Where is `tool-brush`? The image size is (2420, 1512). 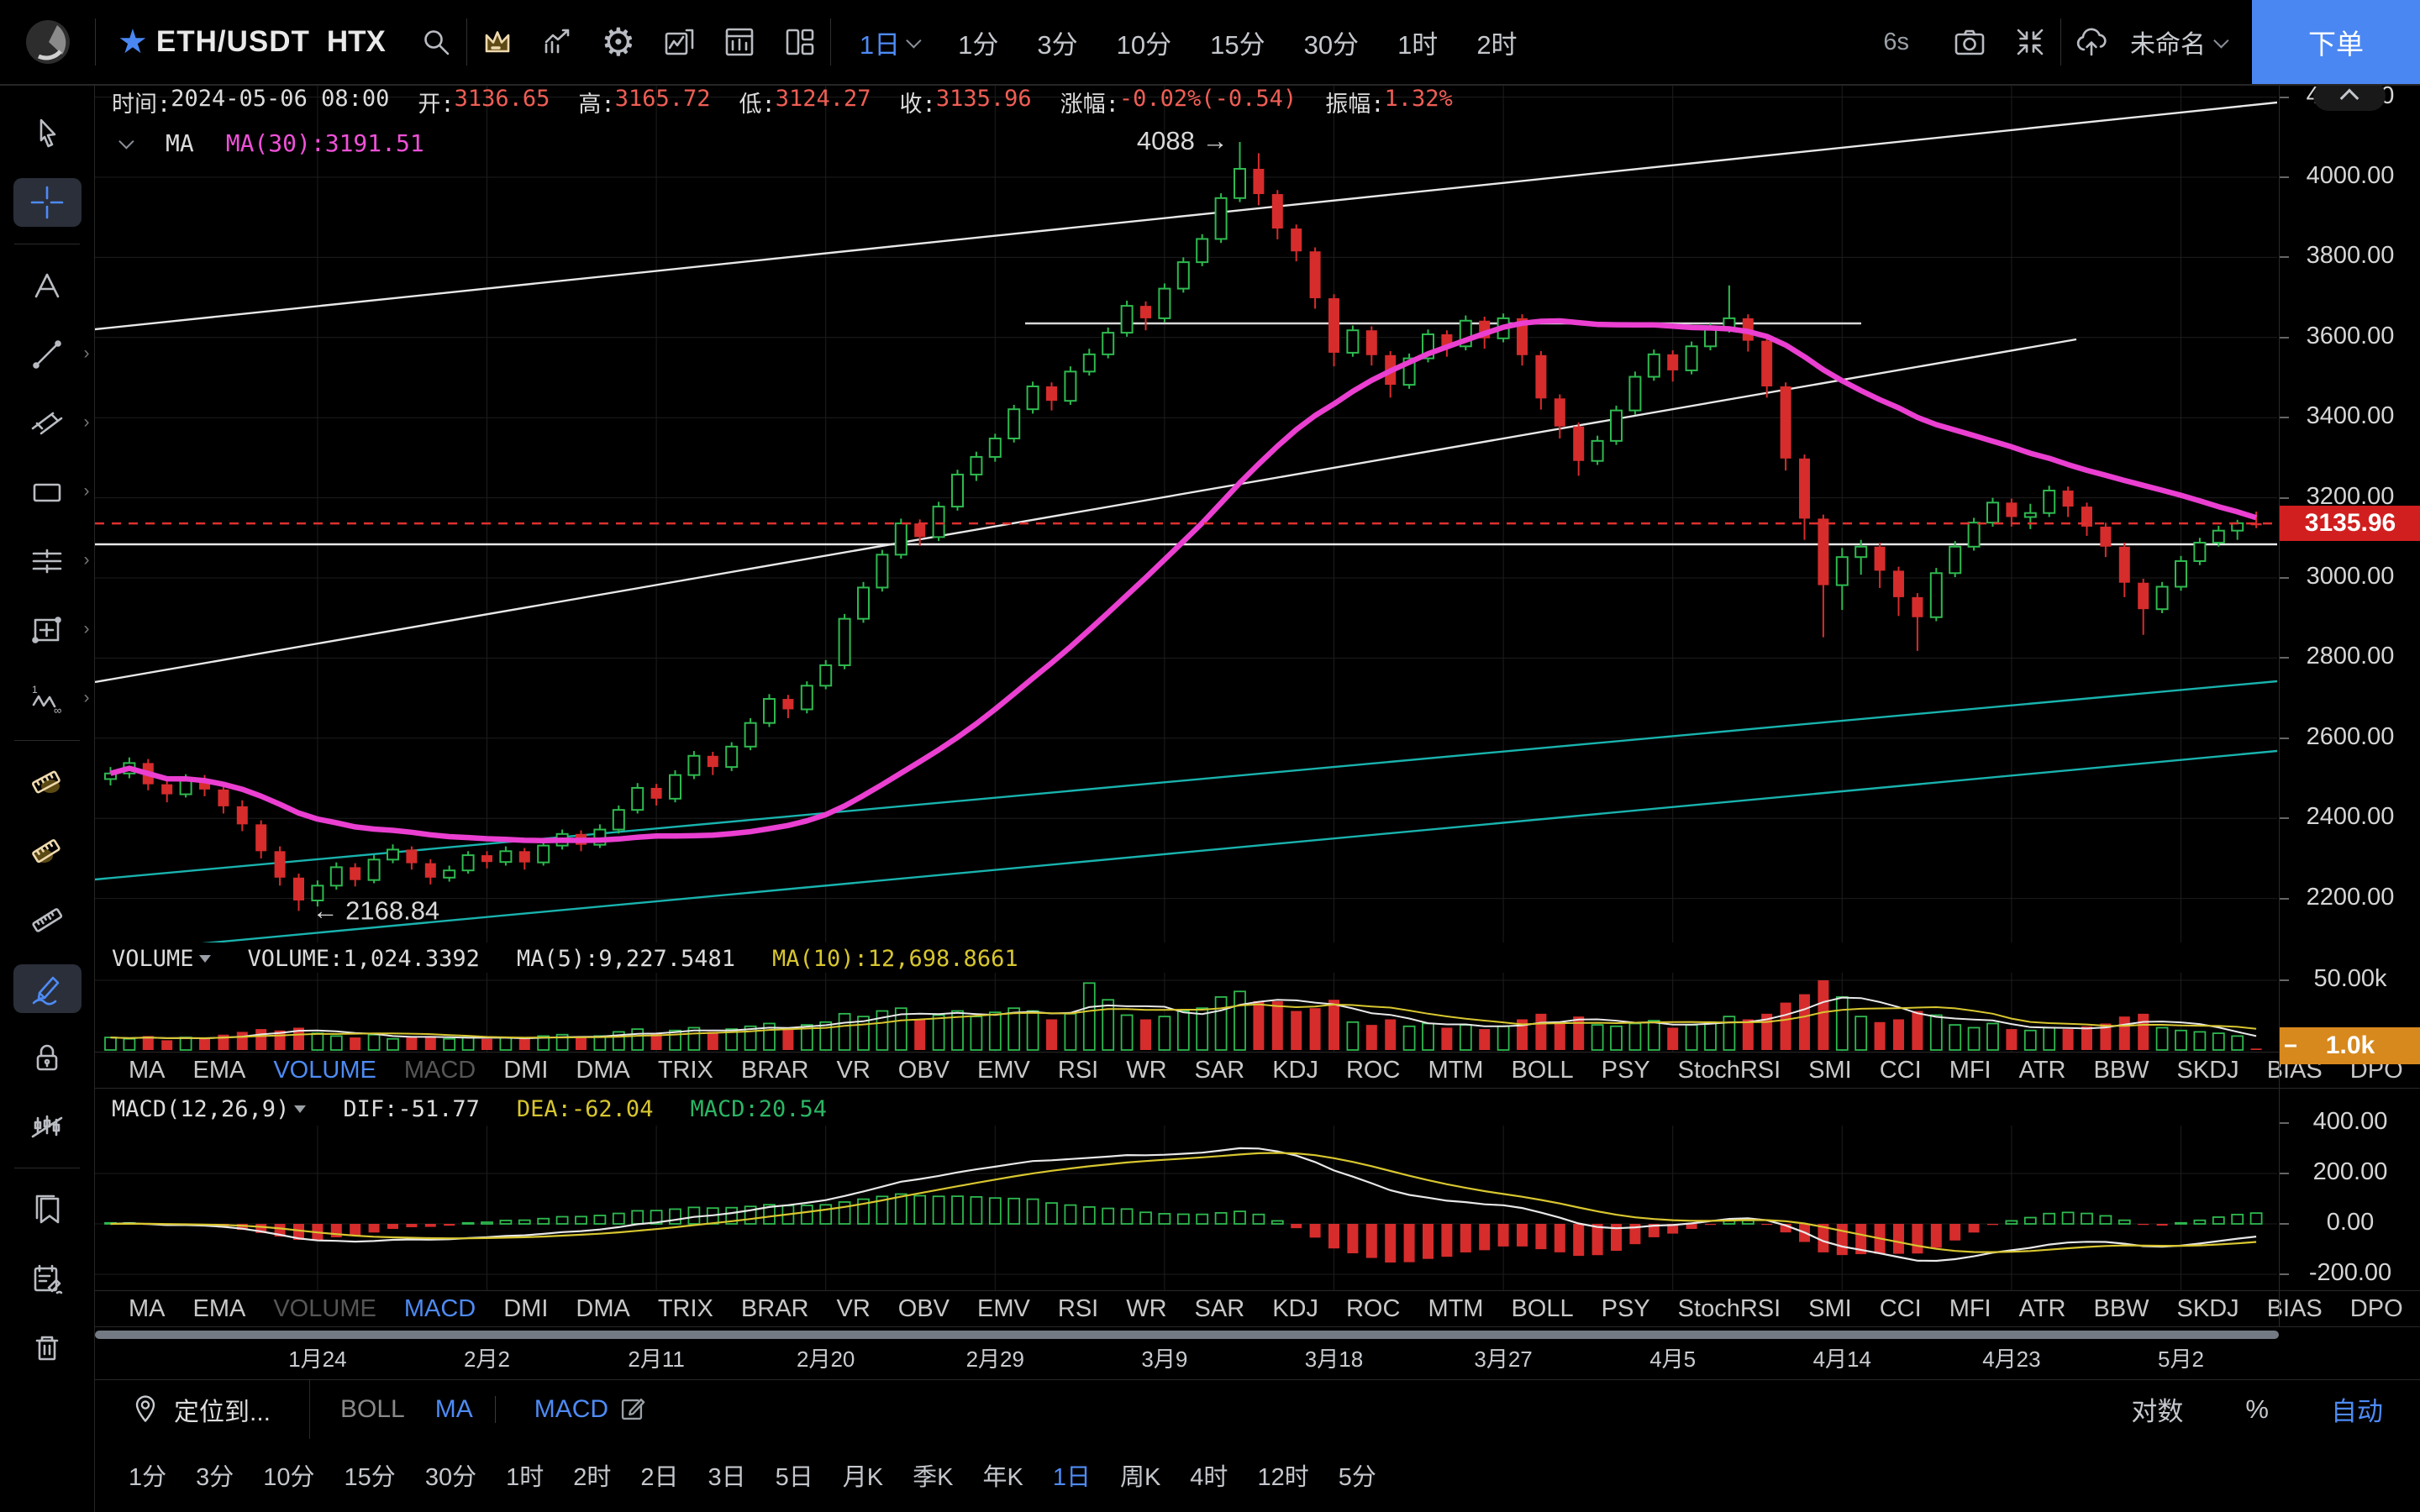
tool-brush is located at coordinates (47, 988).